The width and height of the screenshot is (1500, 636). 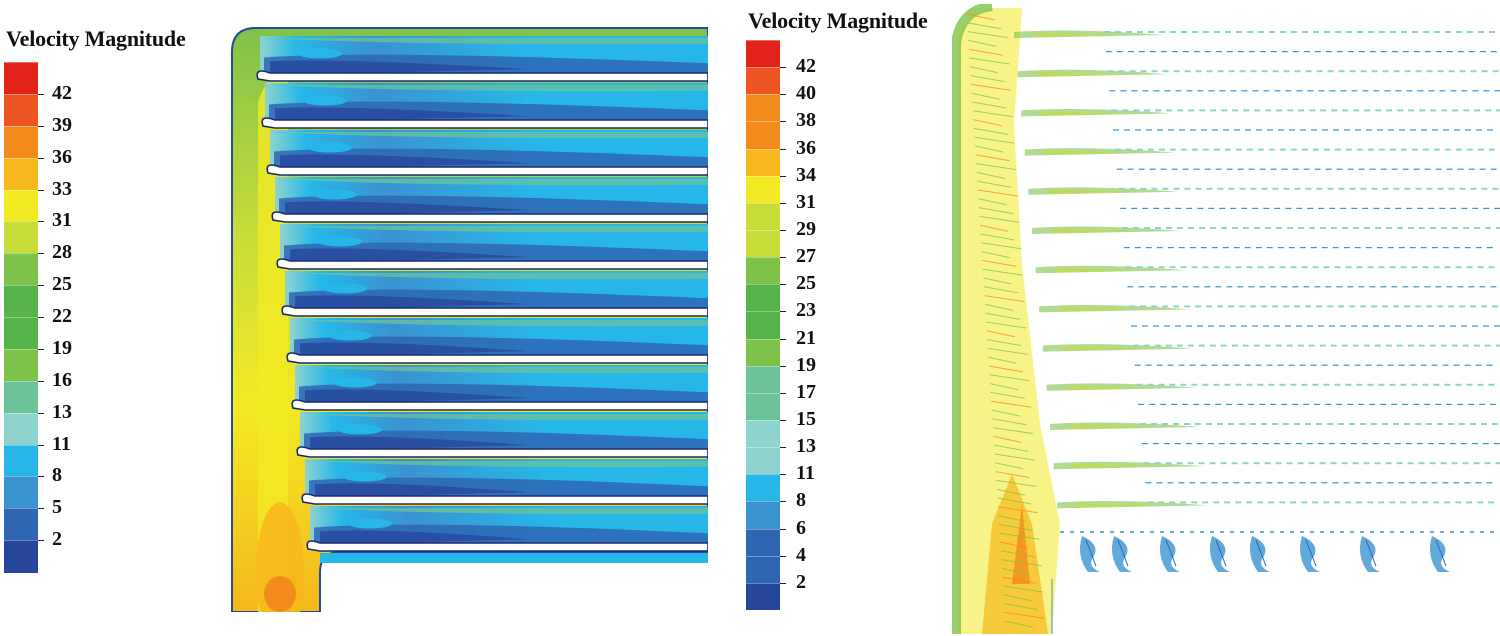 I want to click on legend-tick-label: 15, so click(x=806, y=419).